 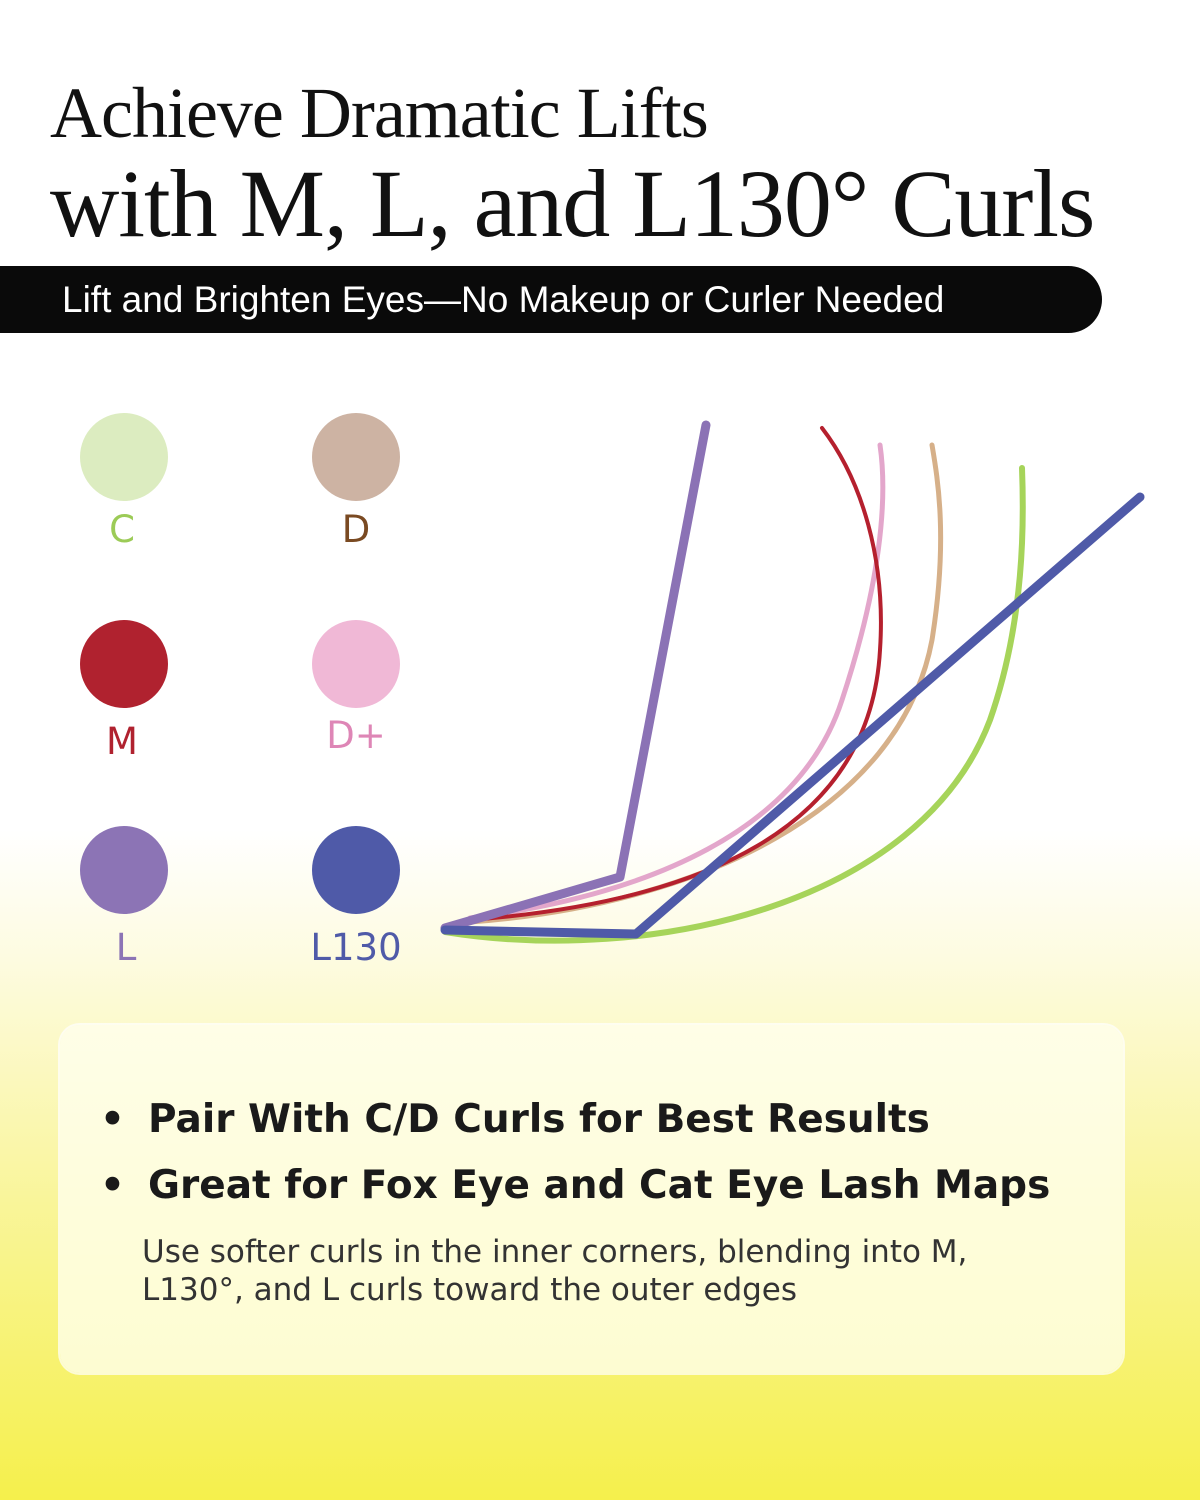 I want to click on bullet-text: Great for Fox Eye and Cat Eye Lash Maps, so click(x=599, y=1185).